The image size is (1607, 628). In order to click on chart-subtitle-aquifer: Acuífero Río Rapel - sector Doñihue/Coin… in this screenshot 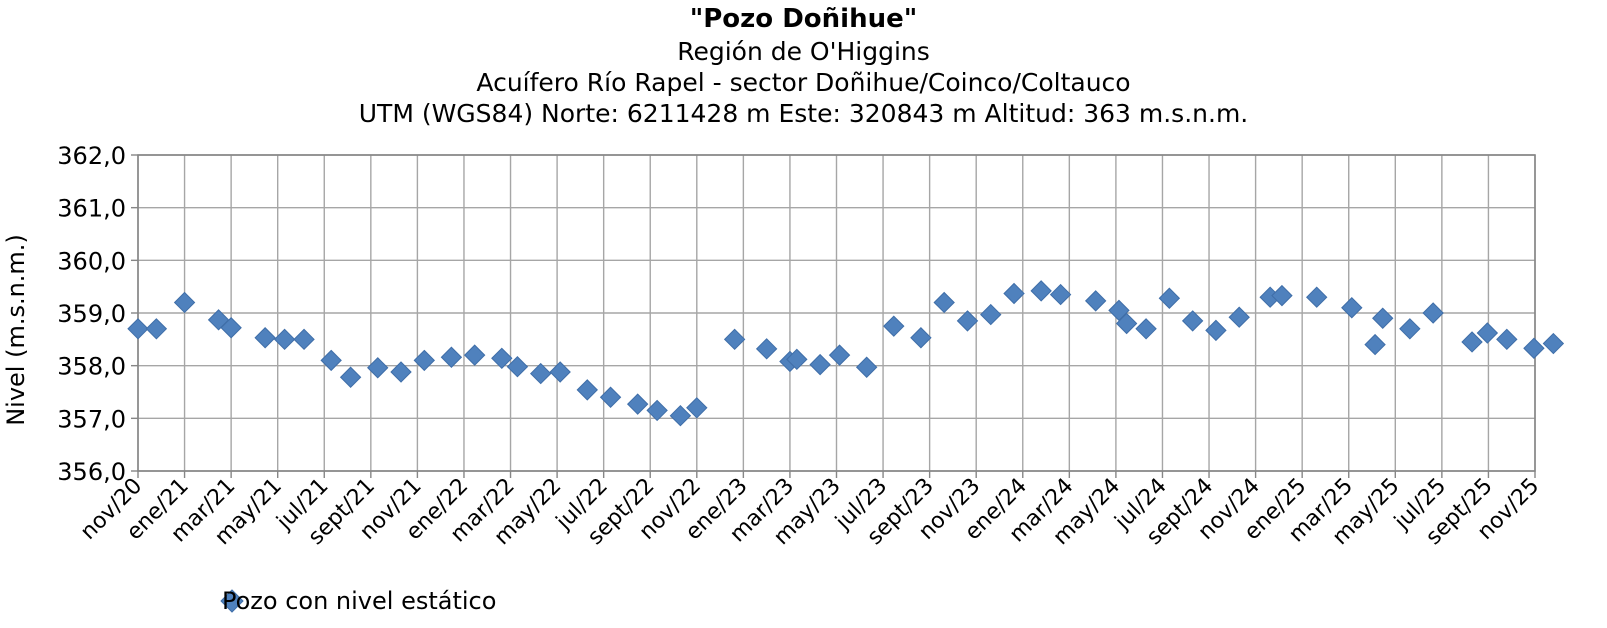, I will do `click(803, 82)`.